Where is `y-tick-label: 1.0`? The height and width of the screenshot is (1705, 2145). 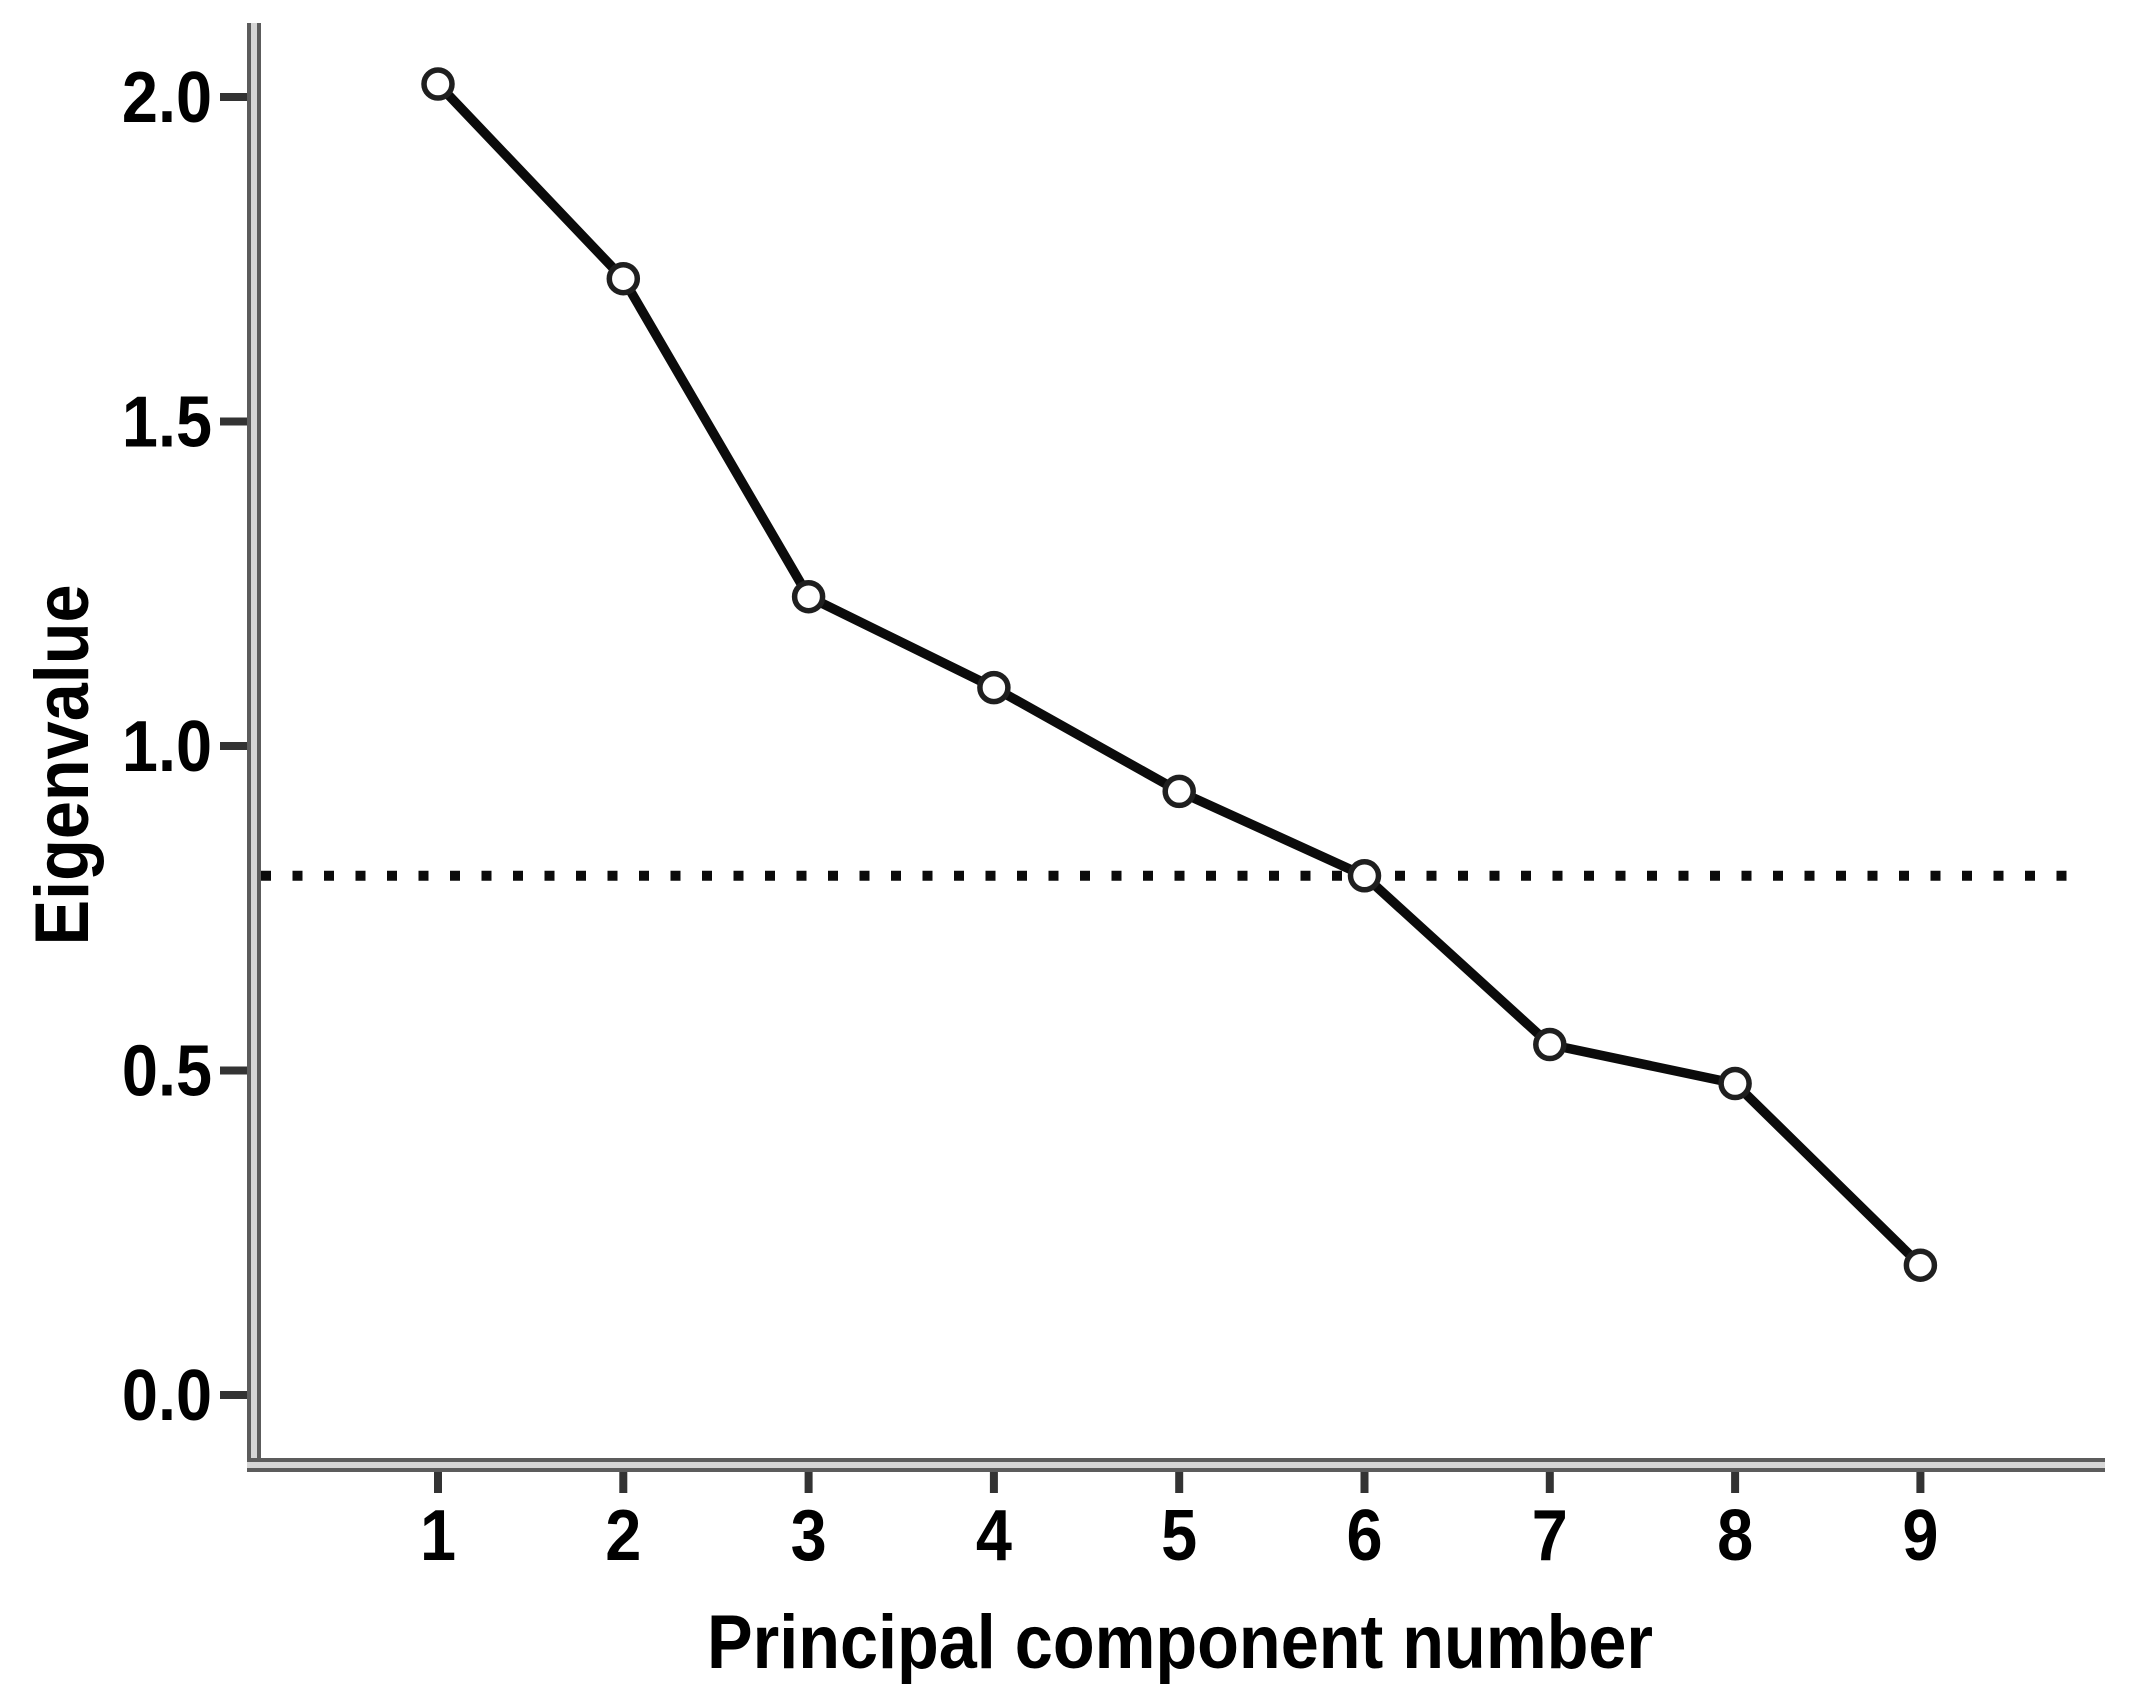 y-tick-label: 1.0 is located at coordinates (167, 746).